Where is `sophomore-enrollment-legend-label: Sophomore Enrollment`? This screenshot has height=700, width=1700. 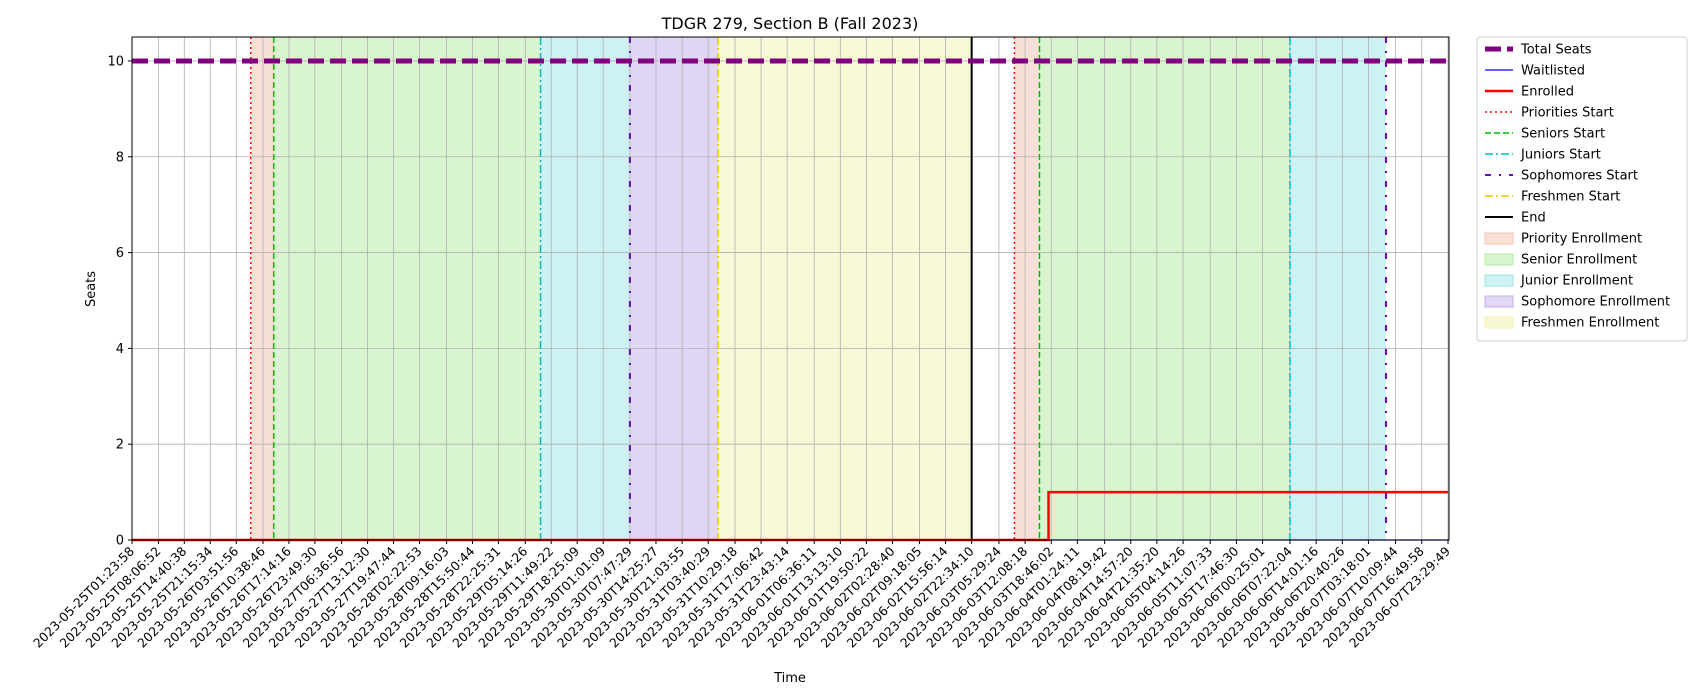
sophomore-enrollment-legend-label: Sophomore Enrollment is located at coordinates (1595, 302).